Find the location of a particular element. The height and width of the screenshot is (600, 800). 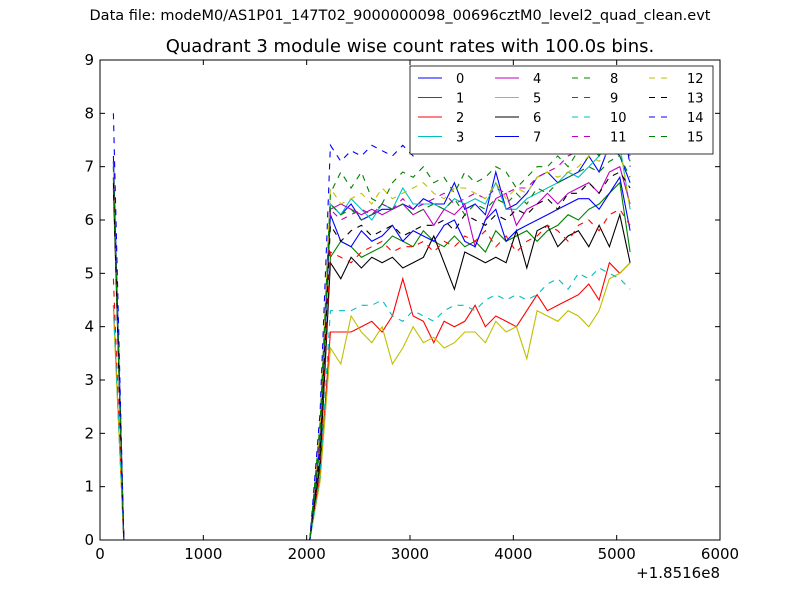

legend-label-1: 1 is located at coordinates (460, 99).